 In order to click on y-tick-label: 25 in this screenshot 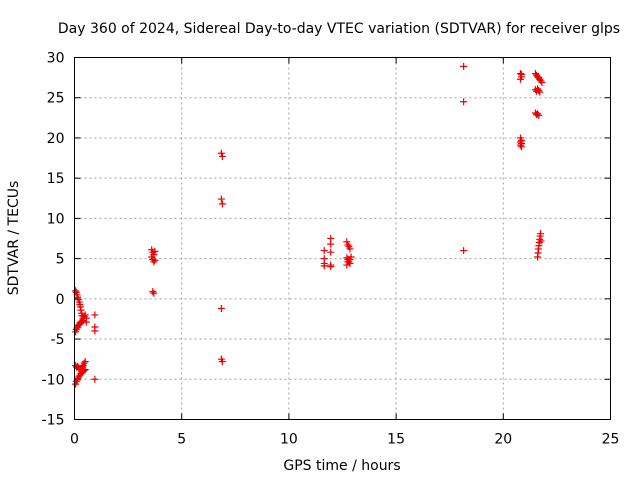, I will do `click(56, 99)`.